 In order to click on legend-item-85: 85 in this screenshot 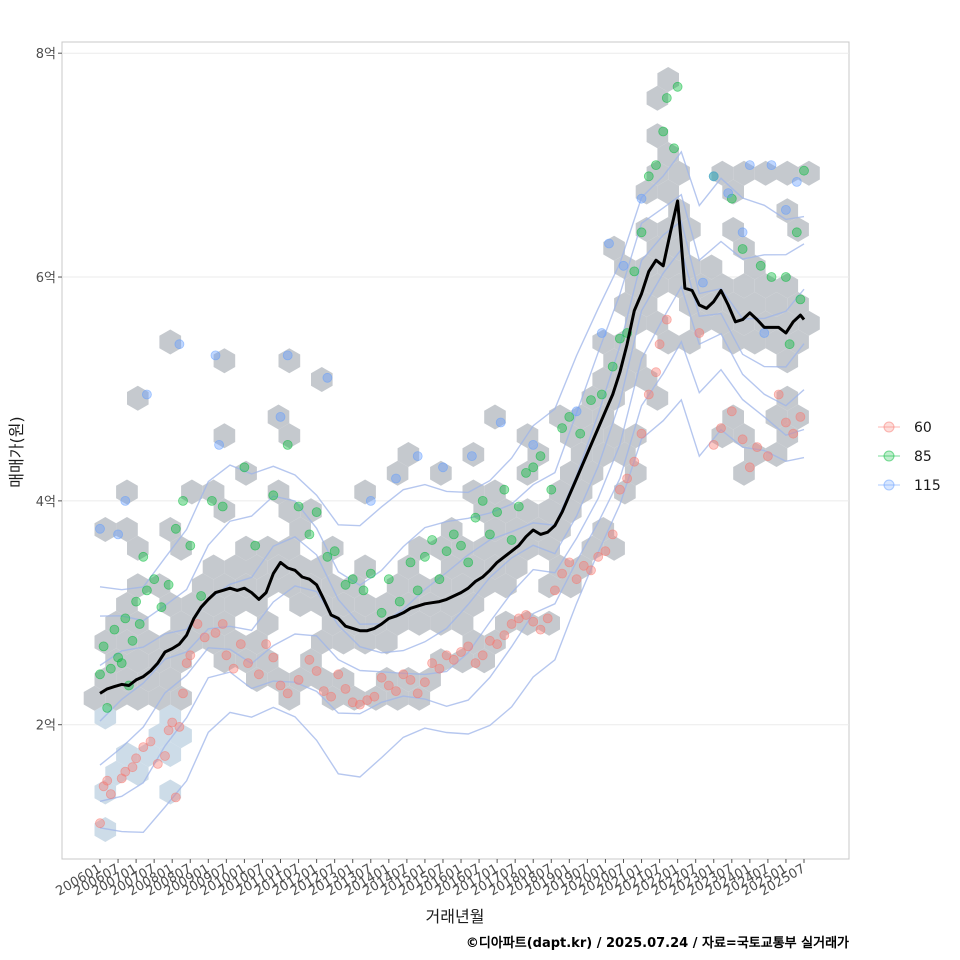, I will do `click(905, 457)`.